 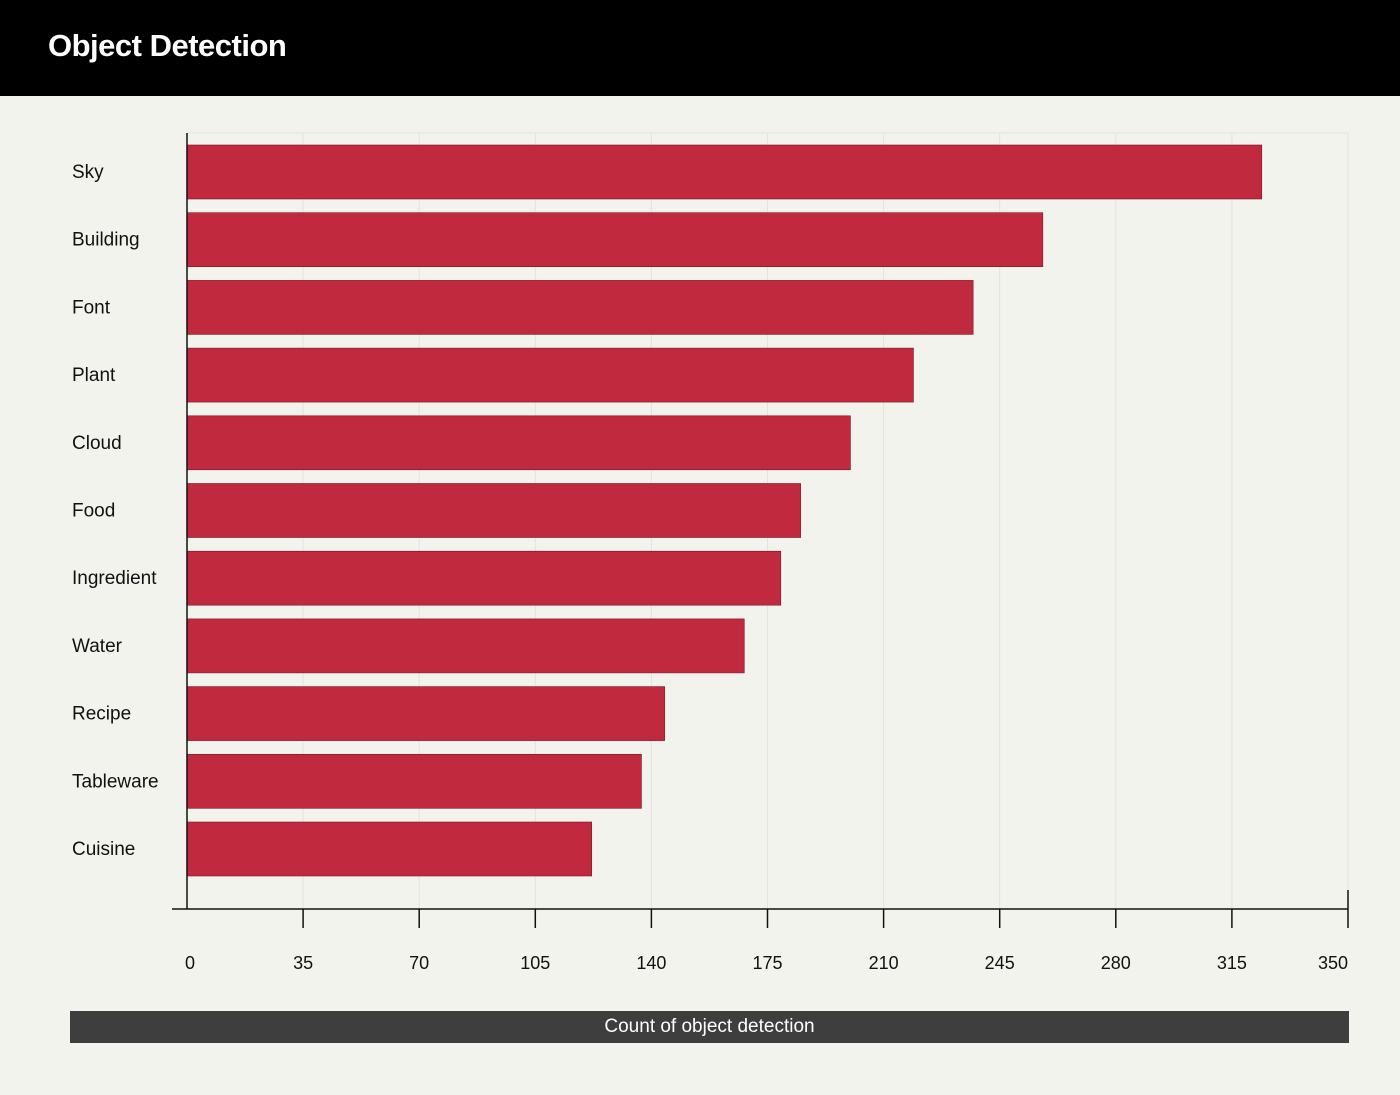 I want to click on category-label: Building, so click(x=106, y=240).